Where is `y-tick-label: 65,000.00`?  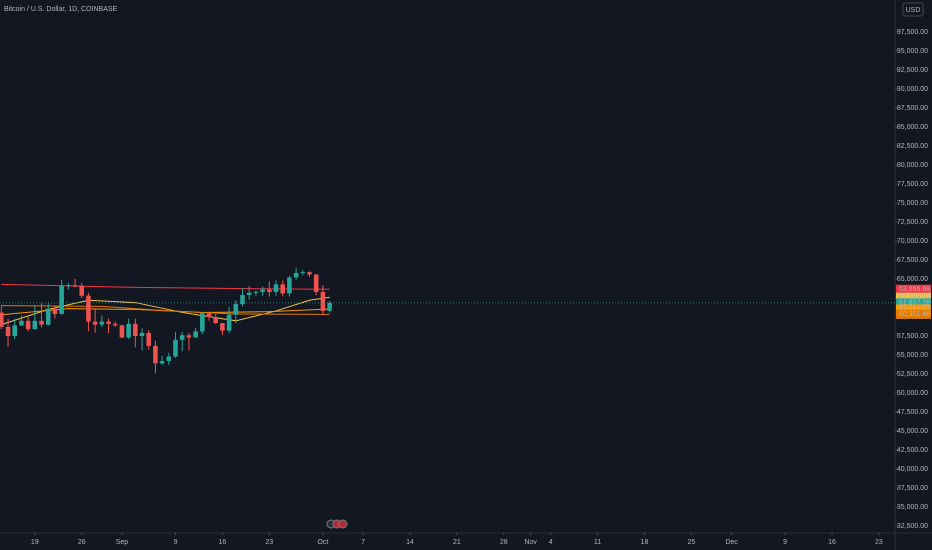
y-tick-label: 65,000.00 is located at coordinates (912, 279).